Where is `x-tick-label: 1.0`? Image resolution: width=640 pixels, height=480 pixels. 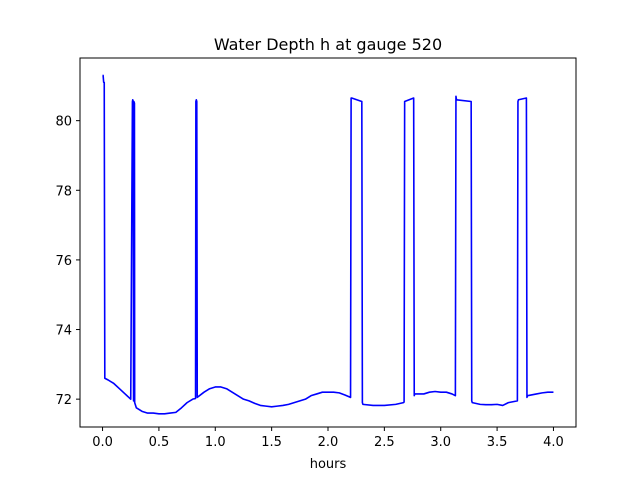
x-tick-label: 1.0 is located at coordinates (215, 442).